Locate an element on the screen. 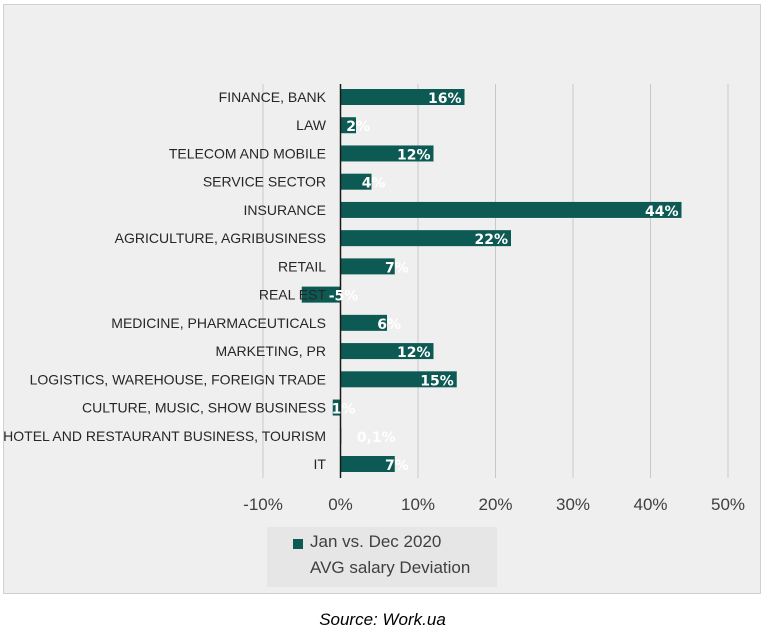  category-label: RETAIL is located at coordinates (302, 266).